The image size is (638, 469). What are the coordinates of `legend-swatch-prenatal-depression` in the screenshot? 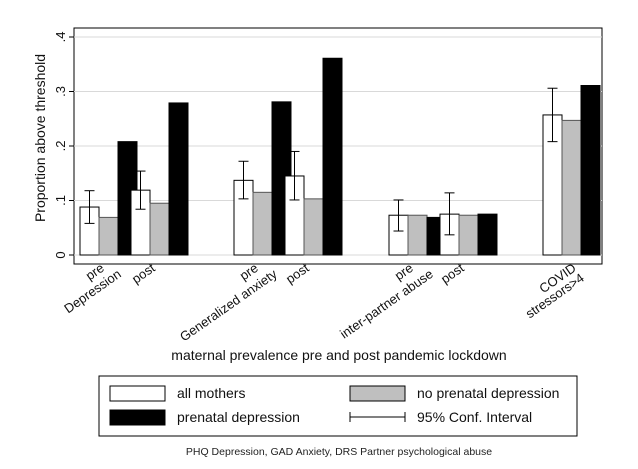 It's located at (137, 417).